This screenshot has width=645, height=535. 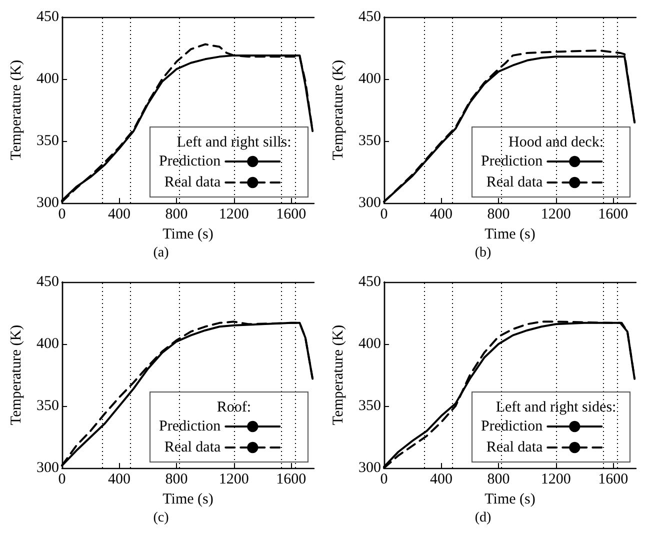 What do you see at coordinates (234, 408) in the screenshot?
I see `legend-title: Roof:` at bounding box center [234, 408].